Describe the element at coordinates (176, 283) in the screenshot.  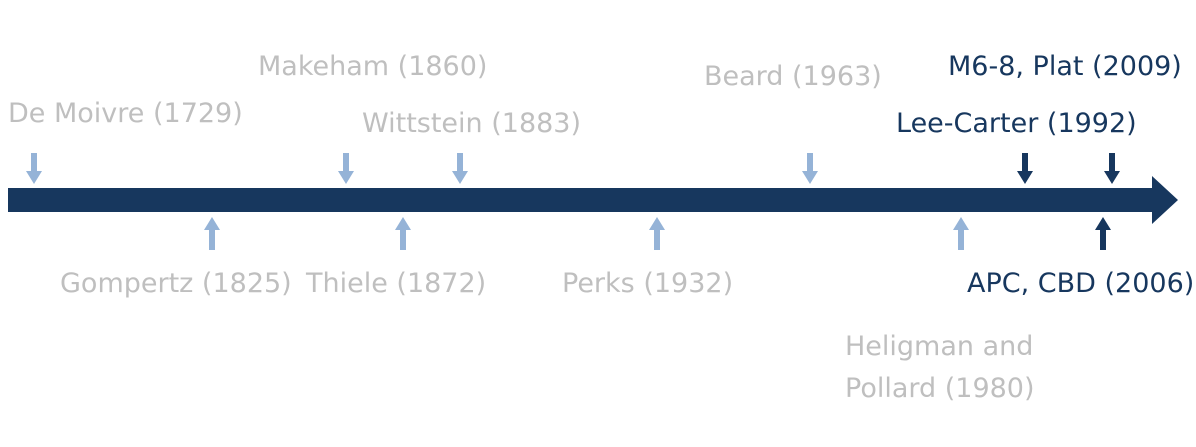
I see `event-label-gompertz: Gompertz (1825)` at that location.